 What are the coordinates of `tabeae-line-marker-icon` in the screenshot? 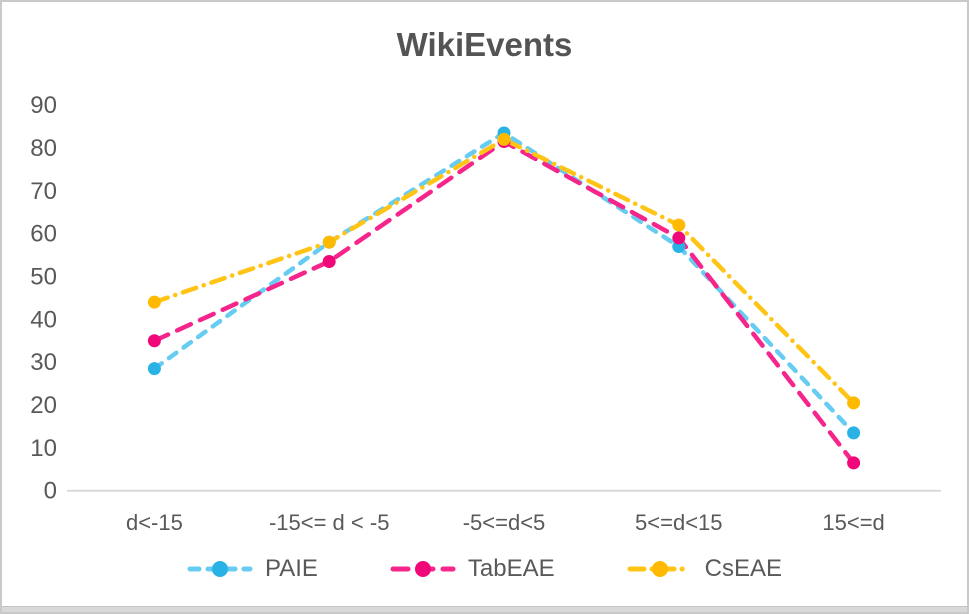 It's located at (423, 569).